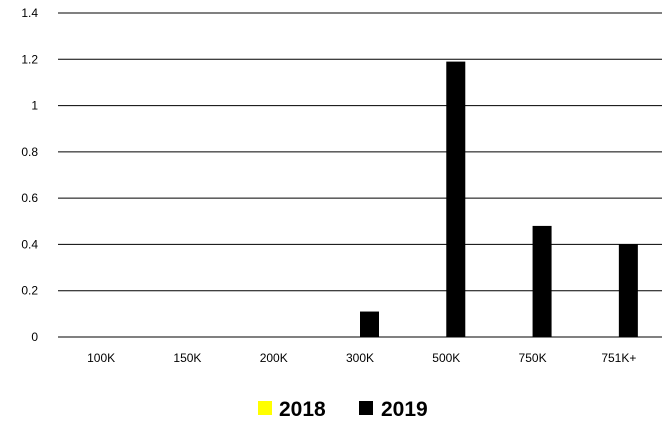 This screenshot has height=421, width=662. I want to click on bar-2019-500K, so click(456, 199).